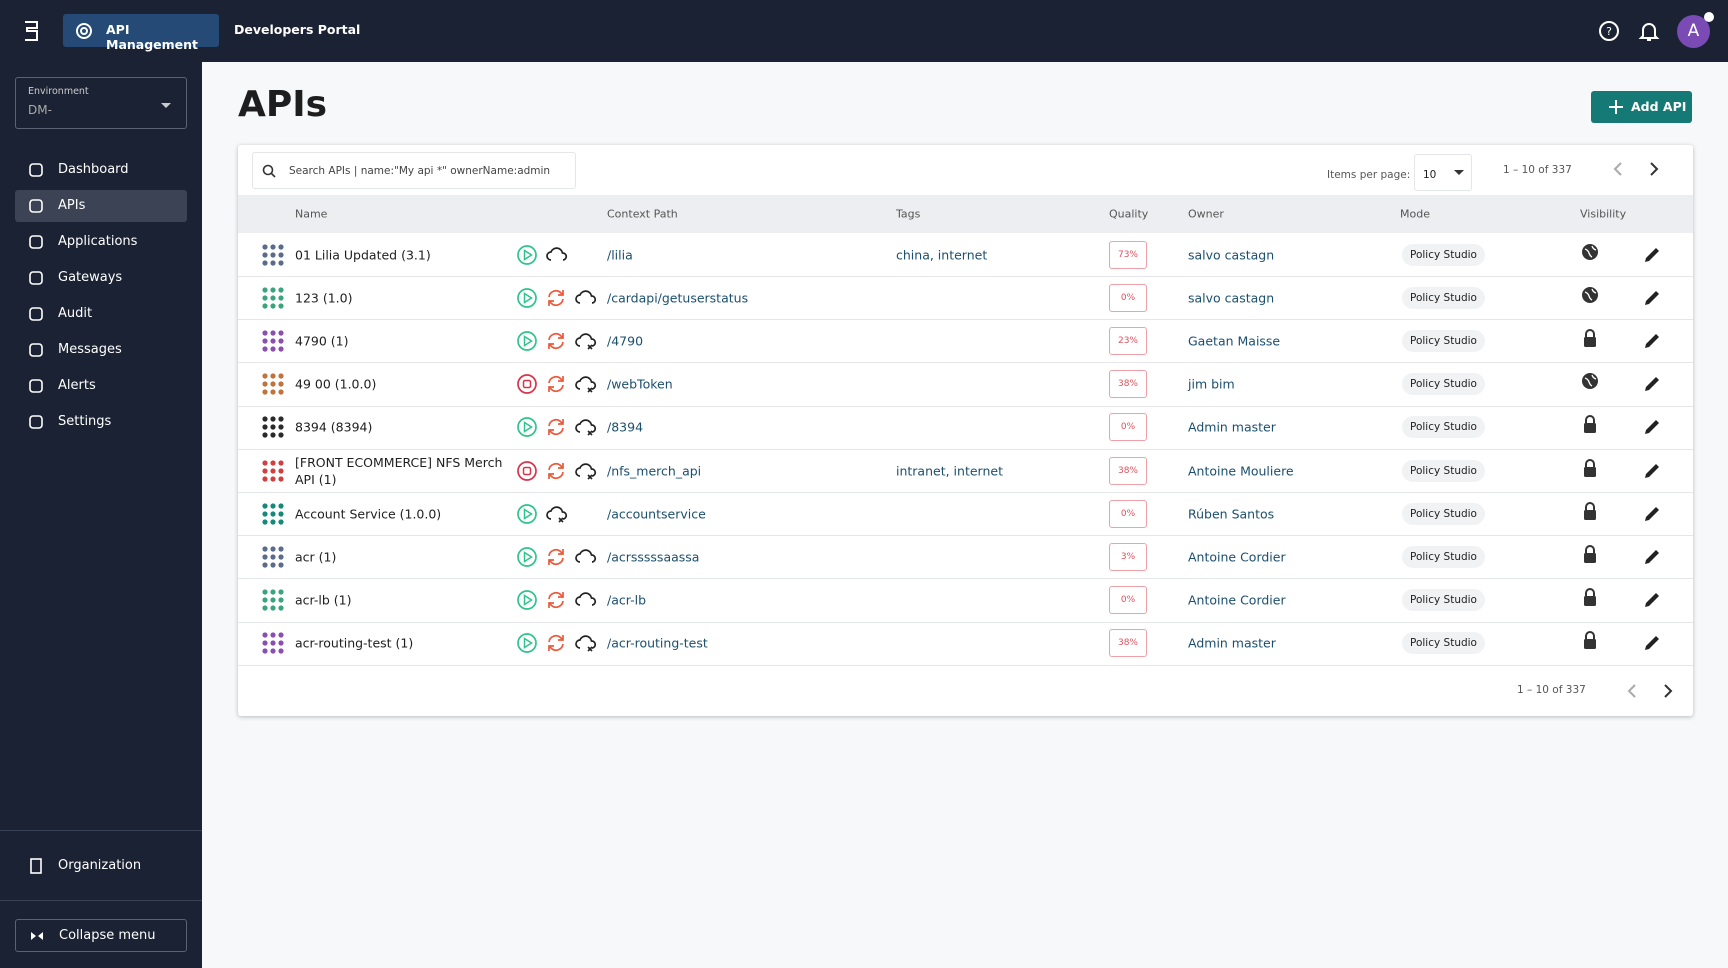  What do you see at coordinates (107, 935) in the screenshot?
I see `nav-label: Collapse menu` at bounding box center [107, 935].